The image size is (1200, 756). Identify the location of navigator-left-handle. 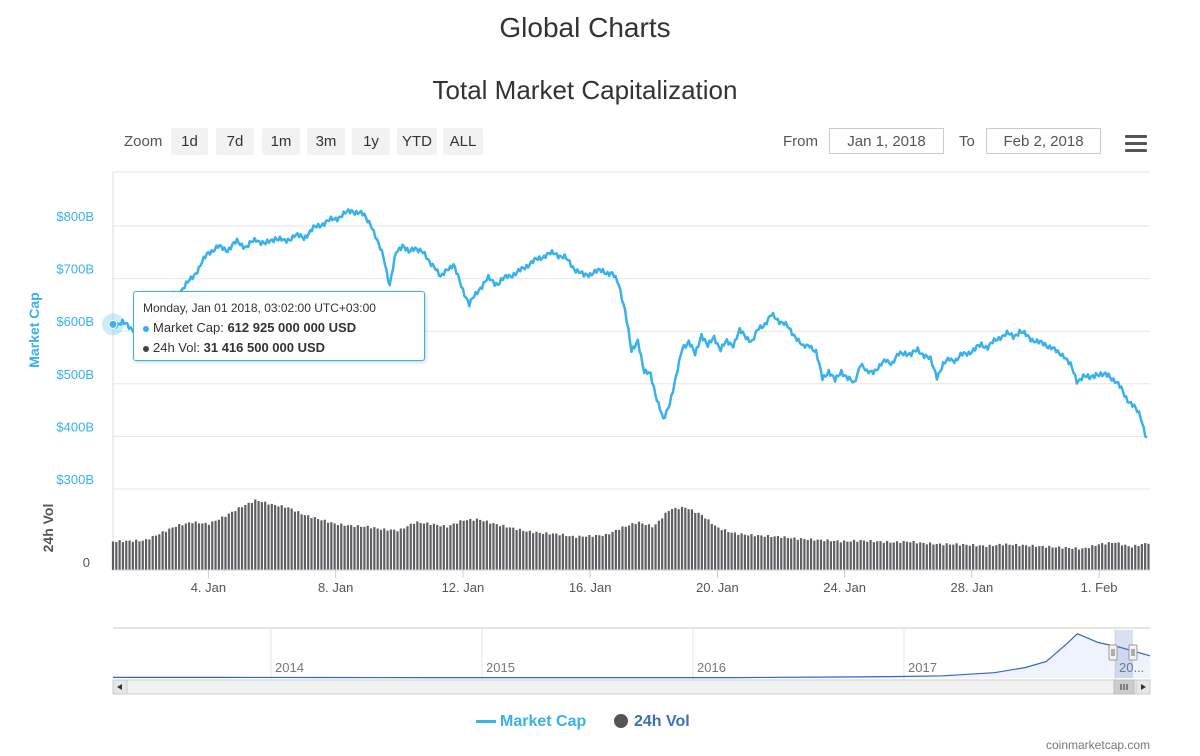
(1113, 652).